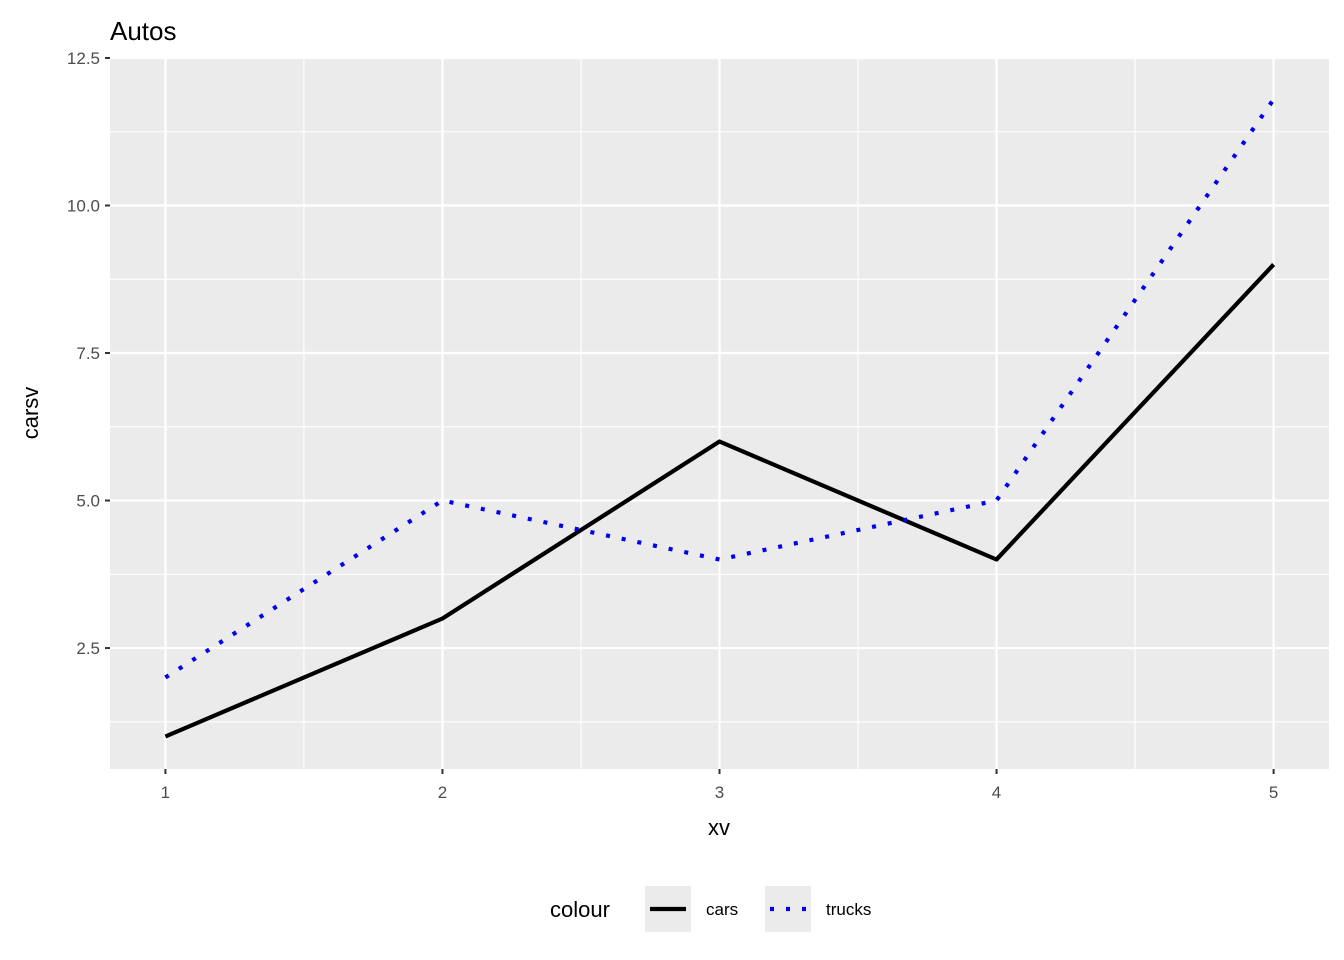  Describe the element at coordinates (848, 909) in the screenshot. I see `legend-label-trucks: trucks` at that location.